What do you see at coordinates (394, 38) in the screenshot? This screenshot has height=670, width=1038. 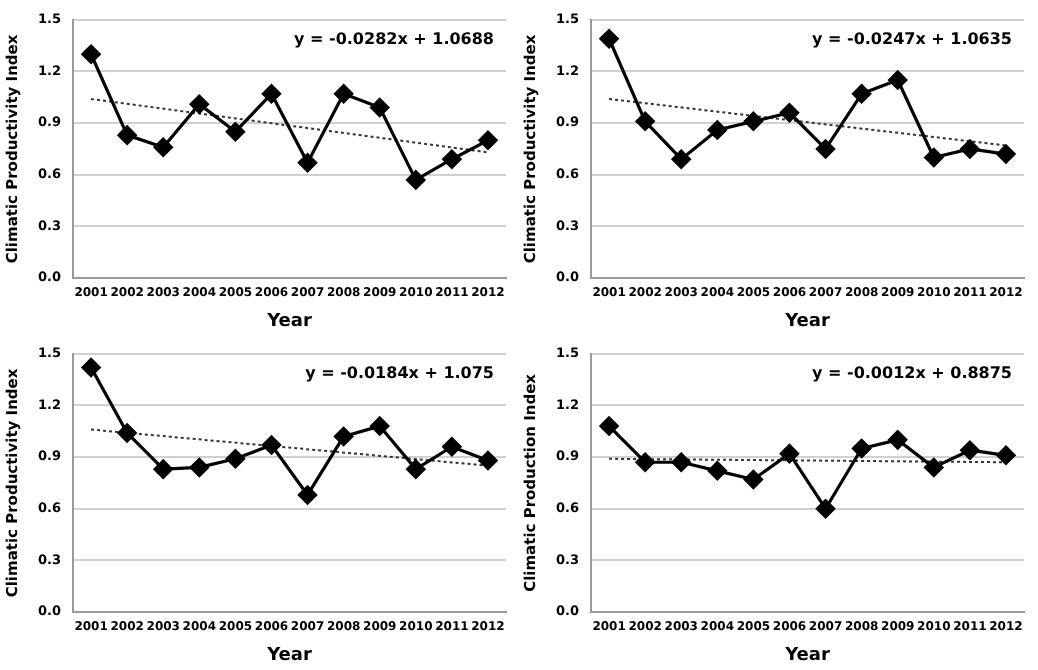 I see `annotation: y = -0.0282x + 1.0688` at bounding box center [394, 38].